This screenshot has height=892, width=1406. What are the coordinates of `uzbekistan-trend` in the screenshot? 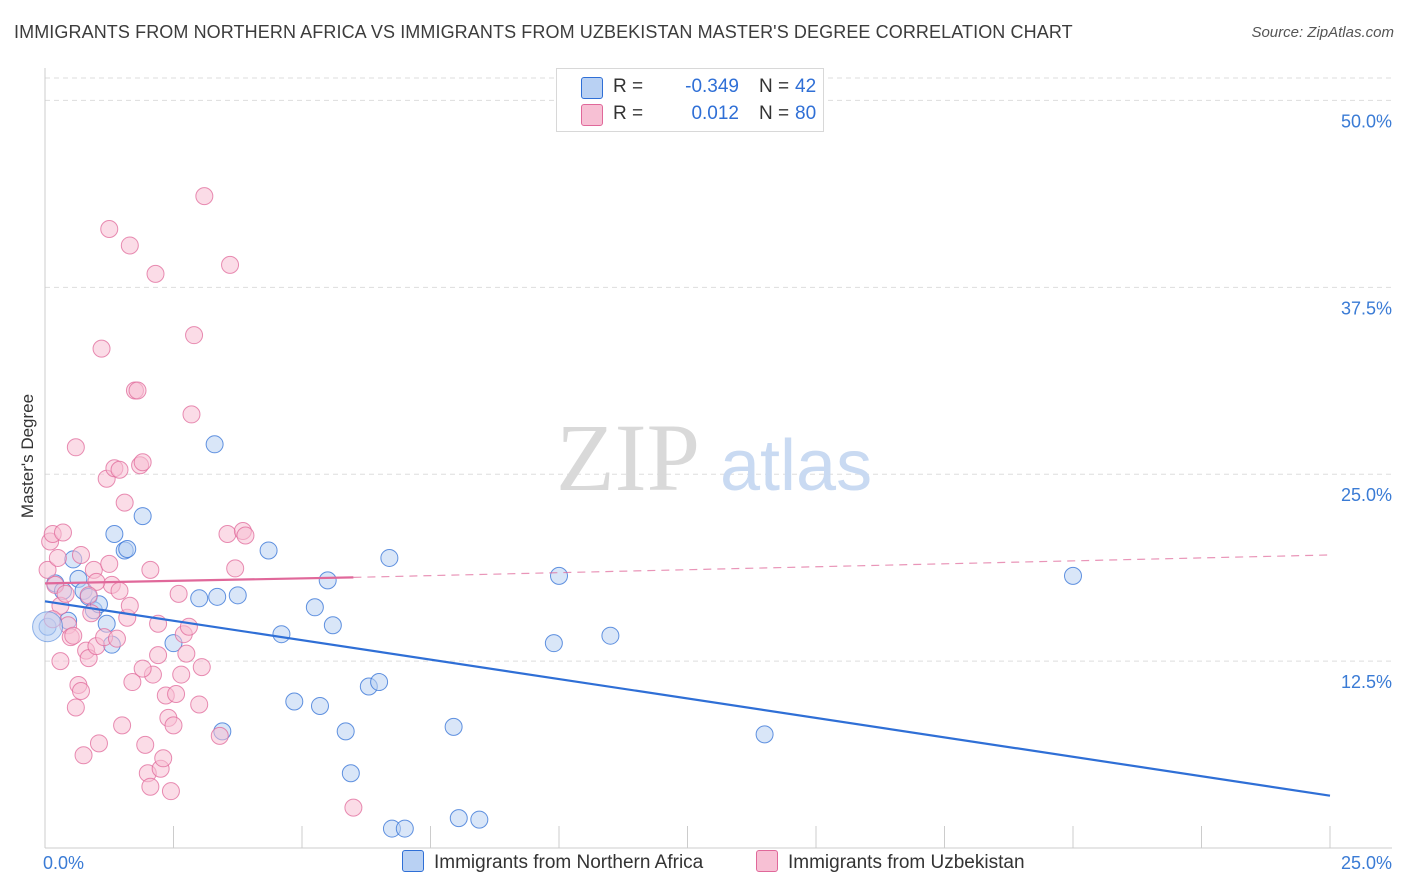 It's located at (199, 580).